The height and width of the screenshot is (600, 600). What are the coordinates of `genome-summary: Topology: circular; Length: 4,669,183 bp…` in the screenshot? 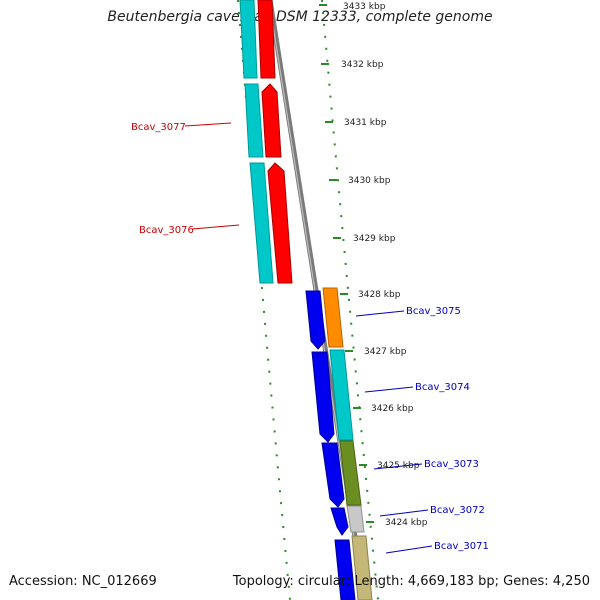 It's located at (411, 581).